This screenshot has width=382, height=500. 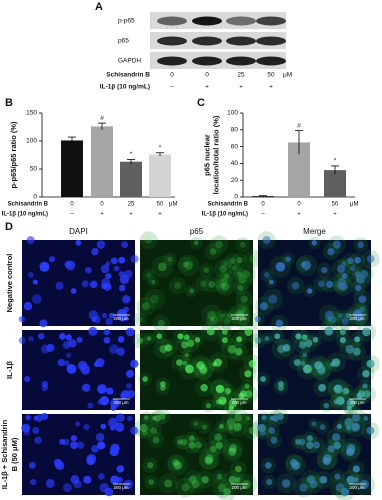 I want to click on y-axis-label: p65 nuclear, so click(x=206, y=155).